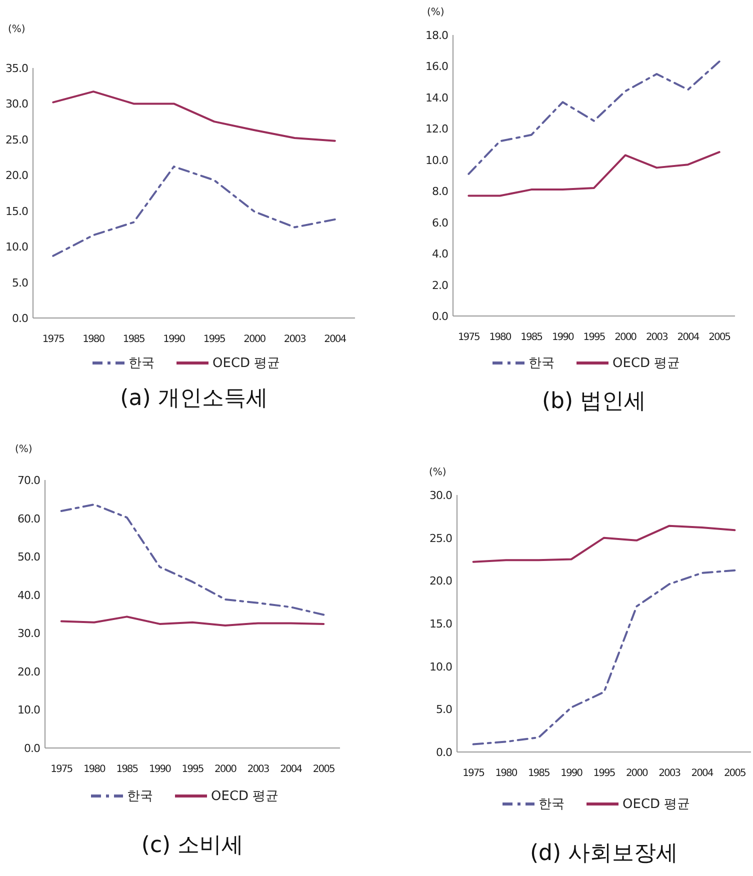 The image size is (753, 876). I want to click on y-tick-label: 14.0, so click(437, 97).